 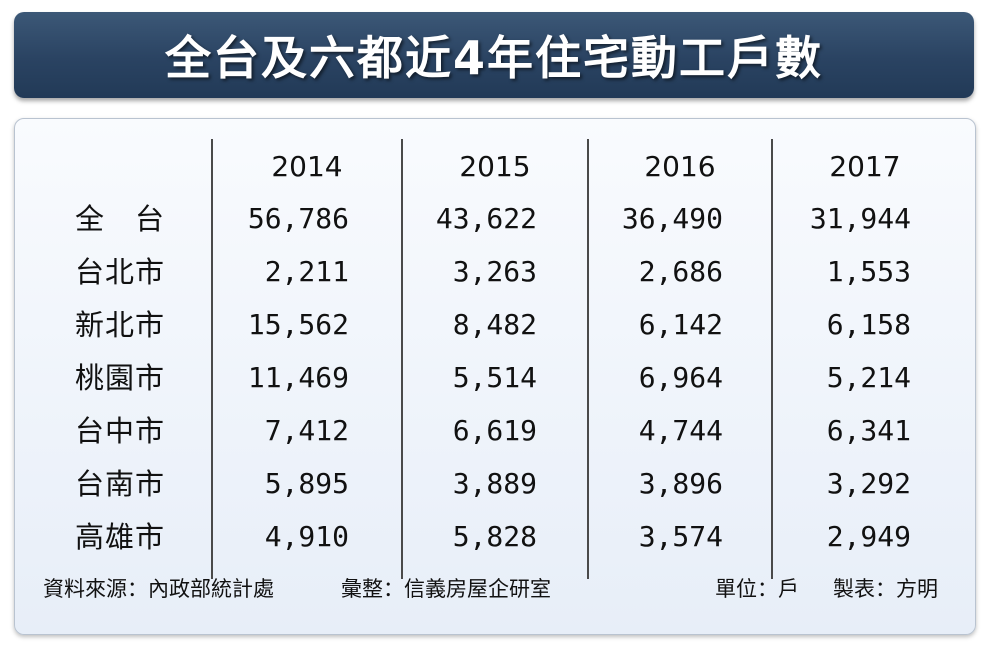 What do you see at coordinates (120, 484) in the screenshot?
I see `row-label: 台南市` at bounding box center [120, 484].